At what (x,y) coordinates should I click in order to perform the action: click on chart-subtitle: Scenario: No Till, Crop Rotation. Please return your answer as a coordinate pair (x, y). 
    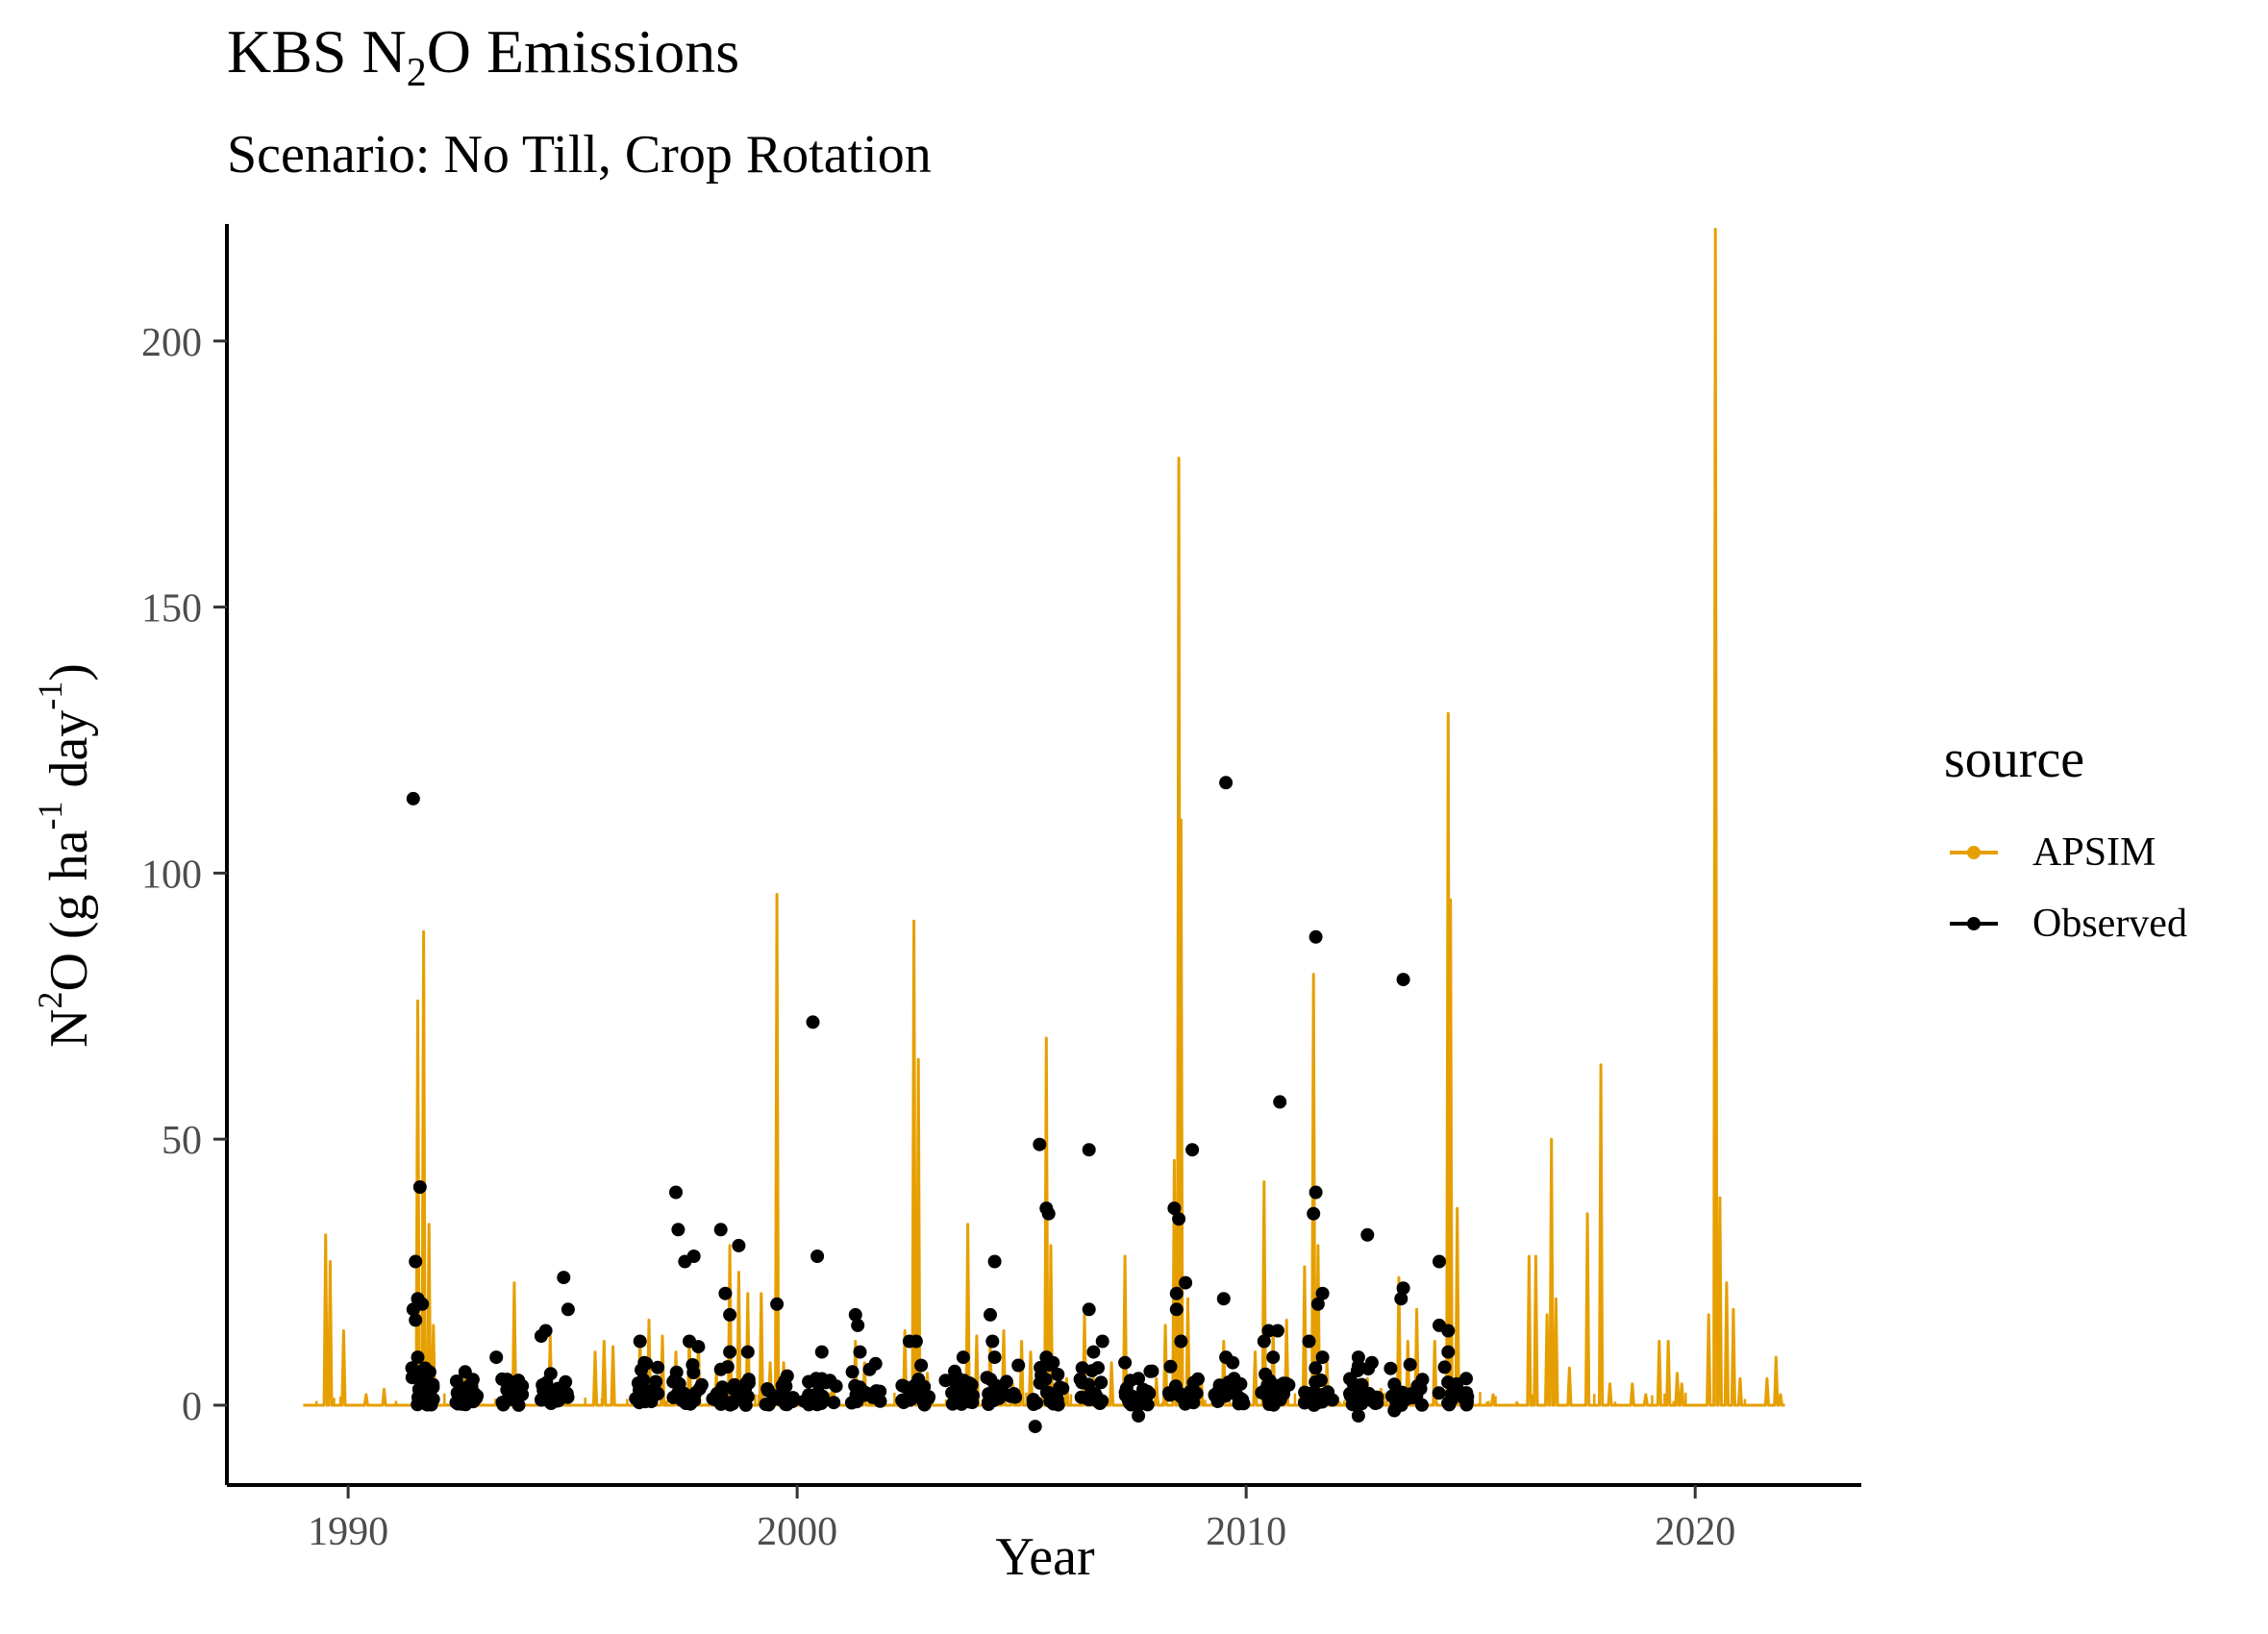
    Looking at the image, I should click on (579, 155).